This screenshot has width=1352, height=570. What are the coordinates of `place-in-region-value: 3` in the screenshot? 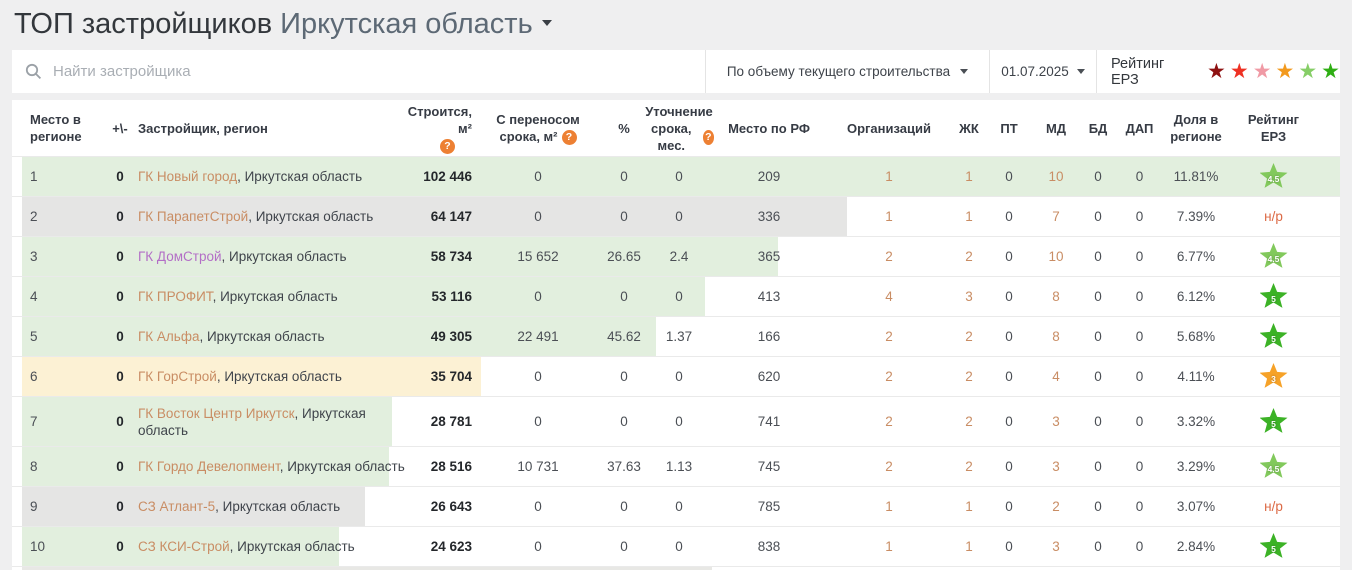 It's located at (34, 256).